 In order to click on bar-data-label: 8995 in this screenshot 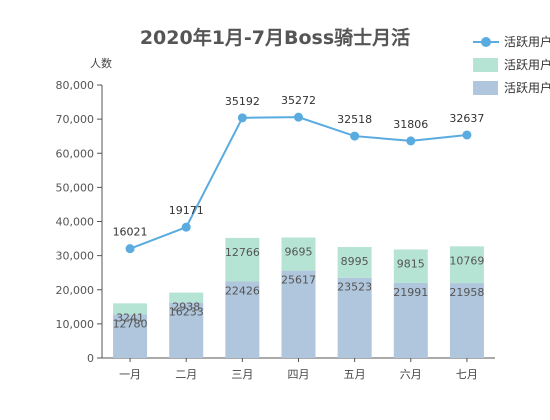, I will do `click(355, 261)`.